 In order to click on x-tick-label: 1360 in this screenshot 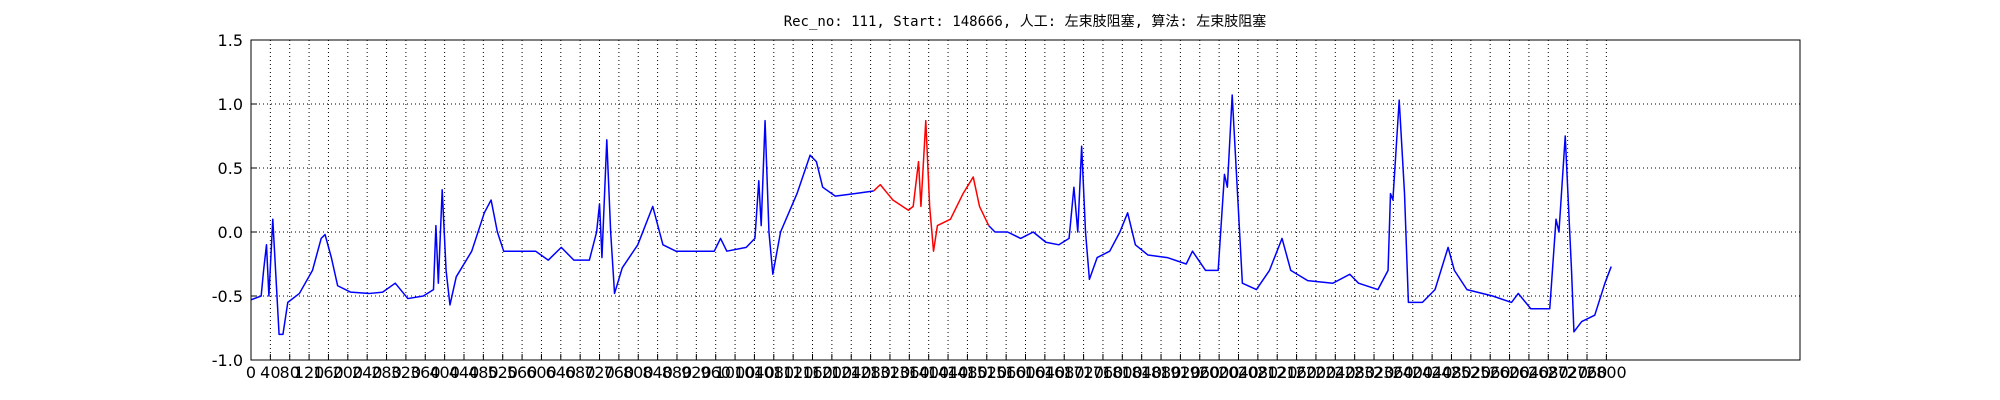, I will do `click(909, 372)`.